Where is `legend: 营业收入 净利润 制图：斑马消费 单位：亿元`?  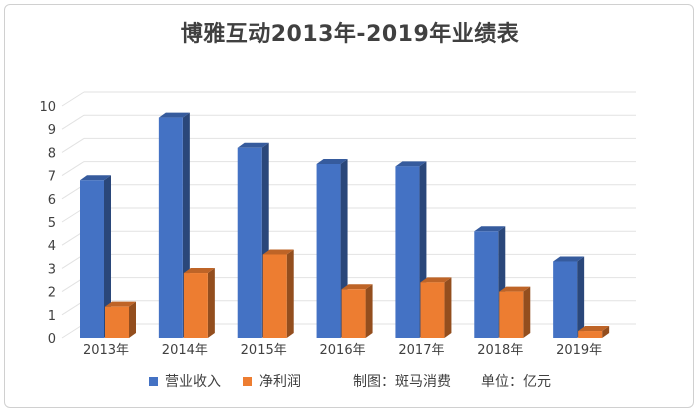 legend: 营业收入 净利润 制图：斑马消费 单位：亿元 is located at coordinates (350, 381).